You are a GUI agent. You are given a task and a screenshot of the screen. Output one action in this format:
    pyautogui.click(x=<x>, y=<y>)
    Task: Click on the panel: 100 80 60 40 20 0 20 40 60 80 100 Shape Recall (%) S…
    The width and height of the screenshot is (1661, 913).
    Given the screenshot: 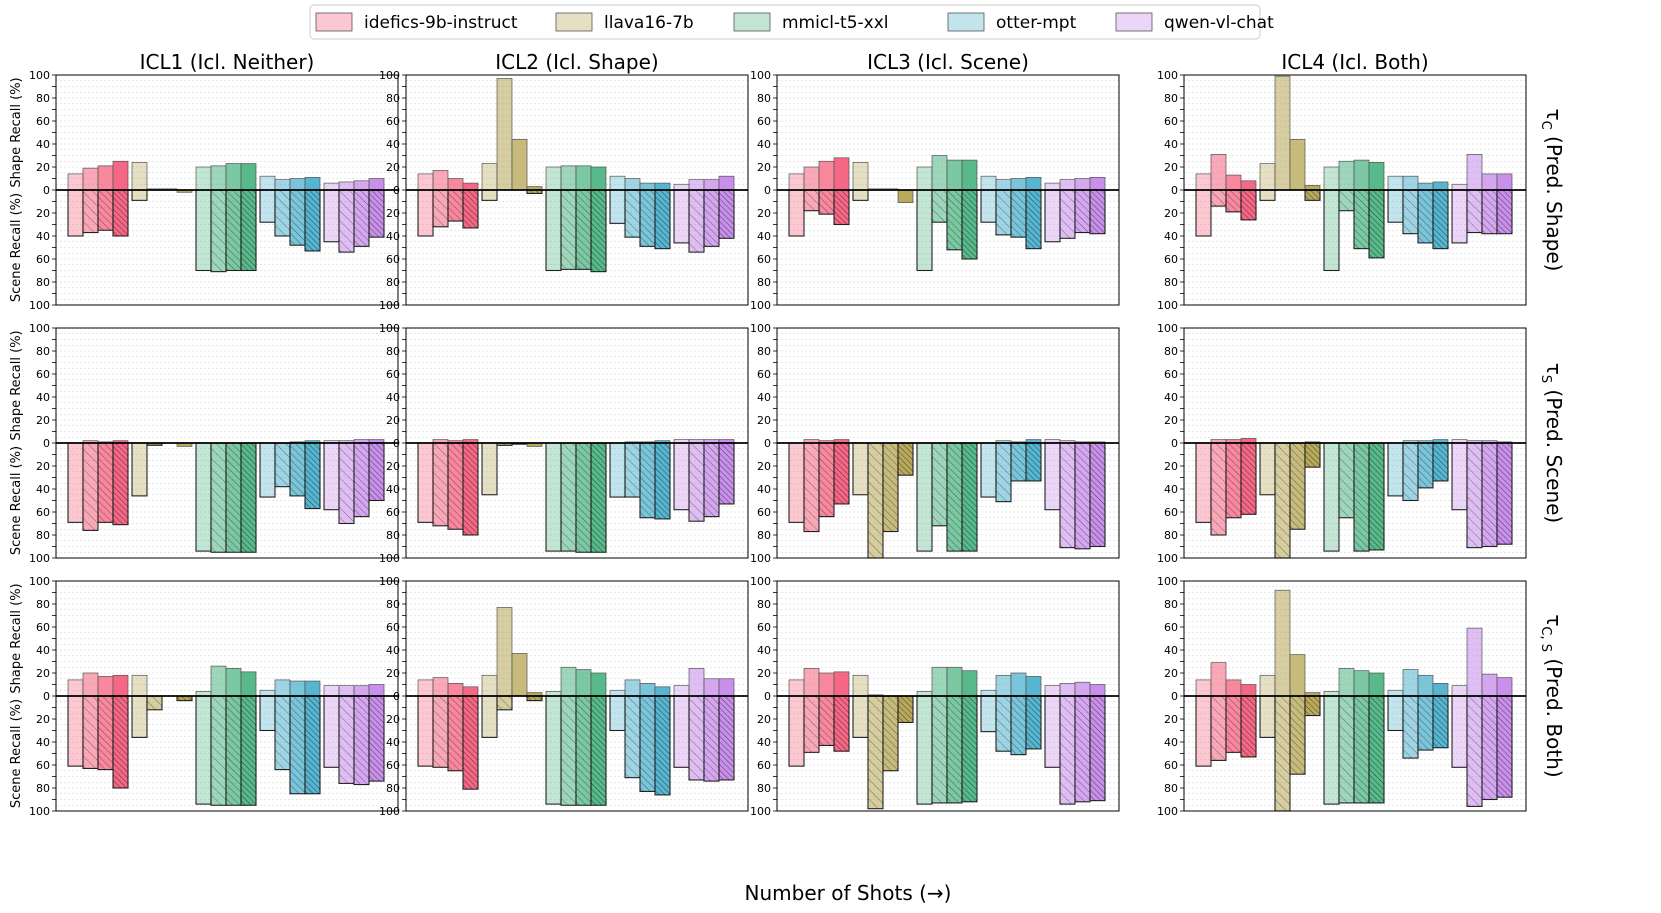 What is the action you would take?
    pyautogui.click(x=204, y=190)
    